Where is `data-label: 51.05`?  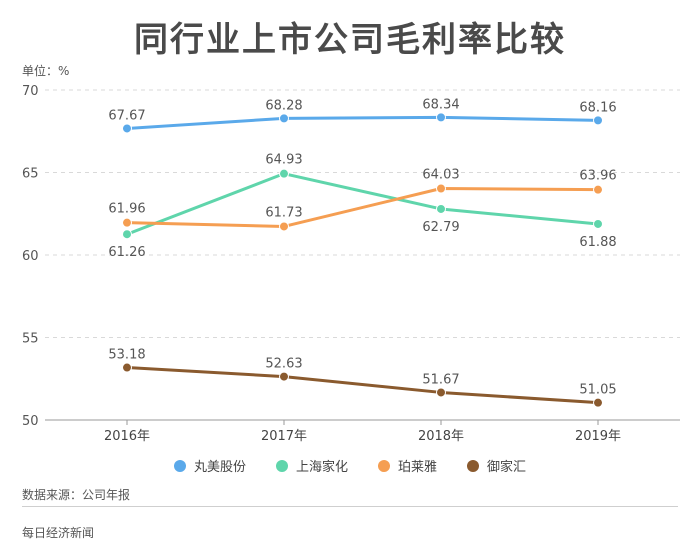 data-label: 51.05 is located at coordinates (597, 390).